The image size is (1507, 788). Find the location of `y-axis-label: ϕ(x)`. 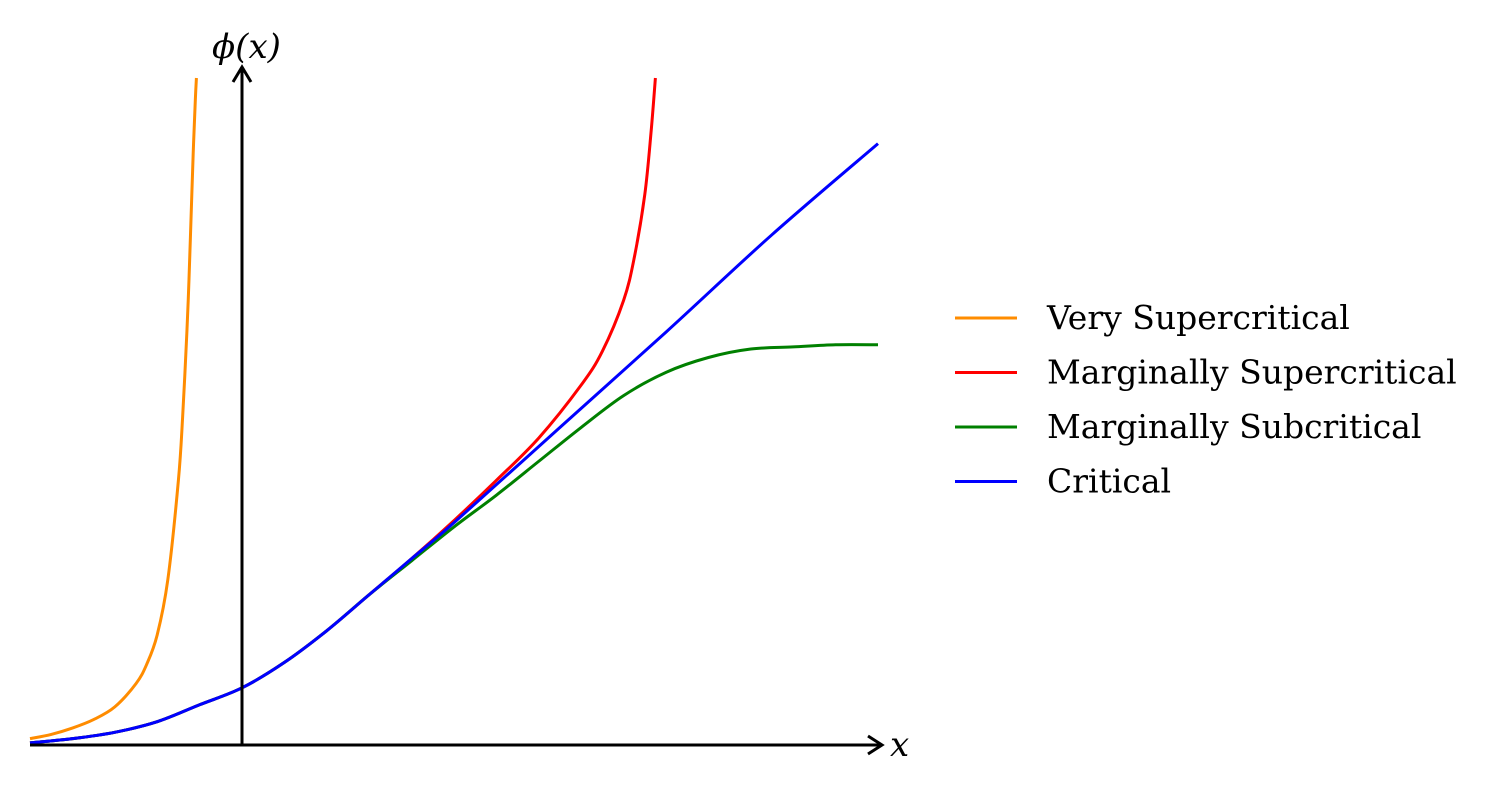

y-axis-label: ϕ(x) is located at coordinates (246, 47).